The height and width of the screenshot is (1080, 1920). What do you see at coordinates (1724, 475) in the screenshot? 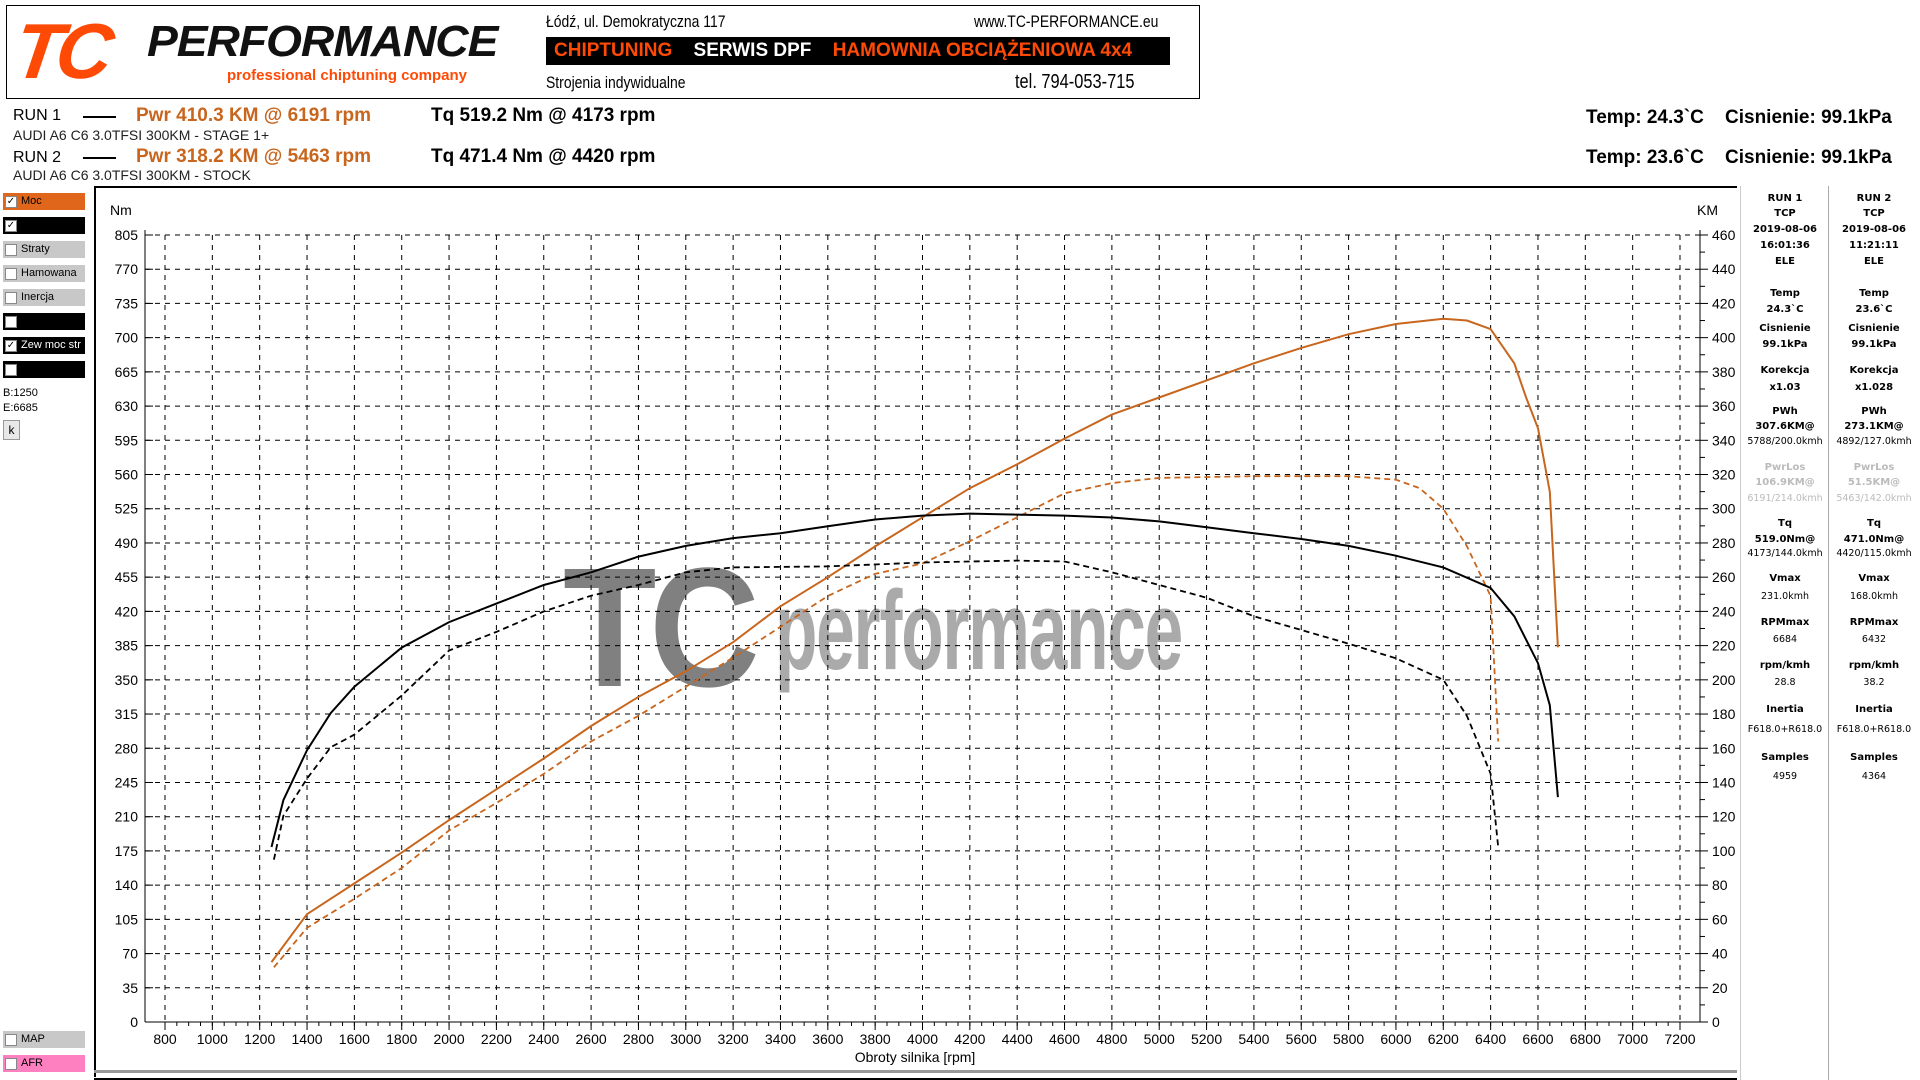
I see `y-right-tick-label: 320` at bounding box center [1724, 475].